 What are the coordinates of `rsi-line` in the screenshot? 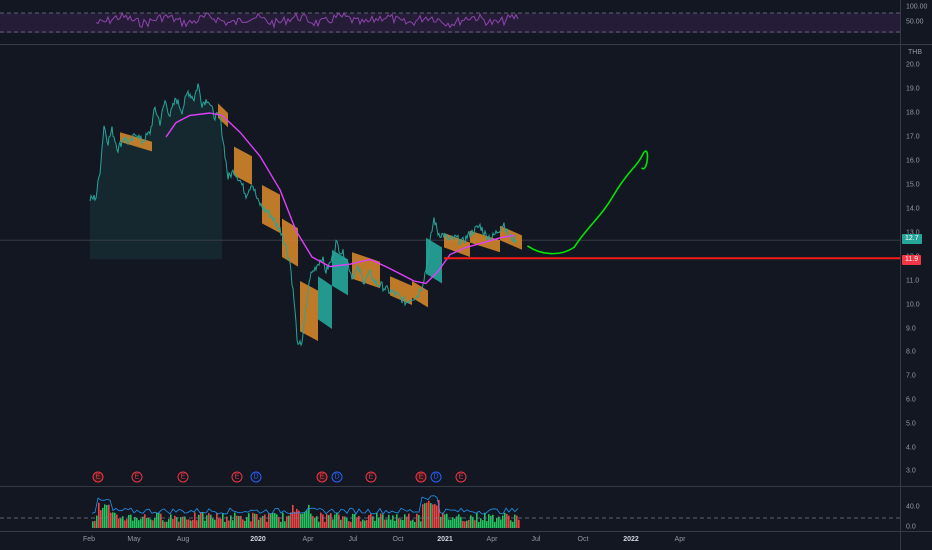 It's located at (307, 20).